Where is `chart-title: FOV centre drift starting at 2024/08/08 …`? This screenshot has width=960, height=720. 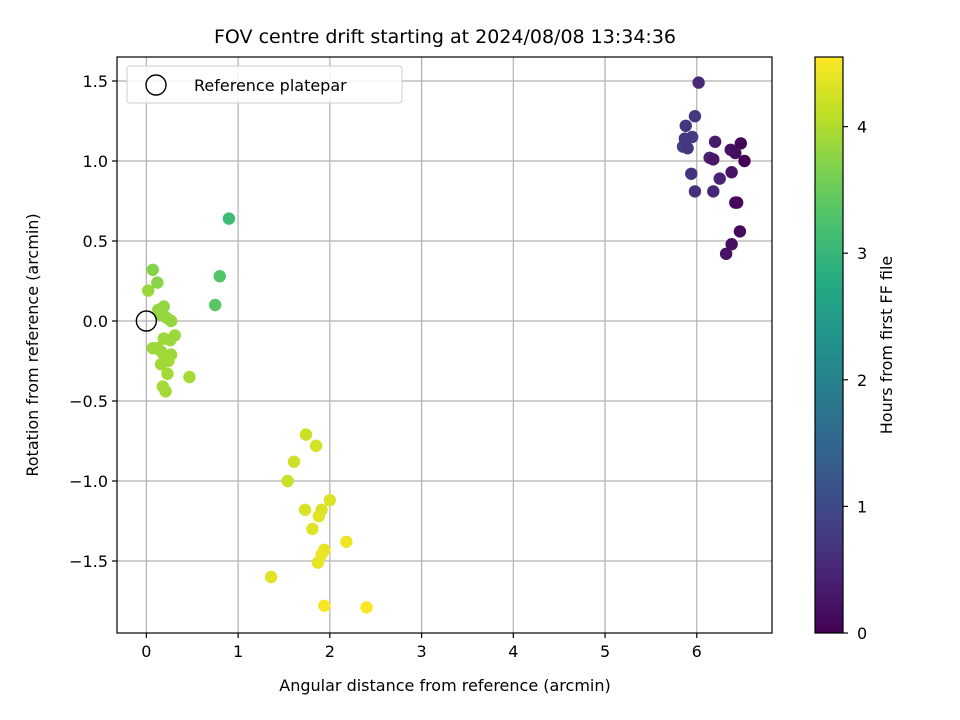
chart-title: FOV centre drift starting at 2024/08/08 … is located at coordinates (445, 37).